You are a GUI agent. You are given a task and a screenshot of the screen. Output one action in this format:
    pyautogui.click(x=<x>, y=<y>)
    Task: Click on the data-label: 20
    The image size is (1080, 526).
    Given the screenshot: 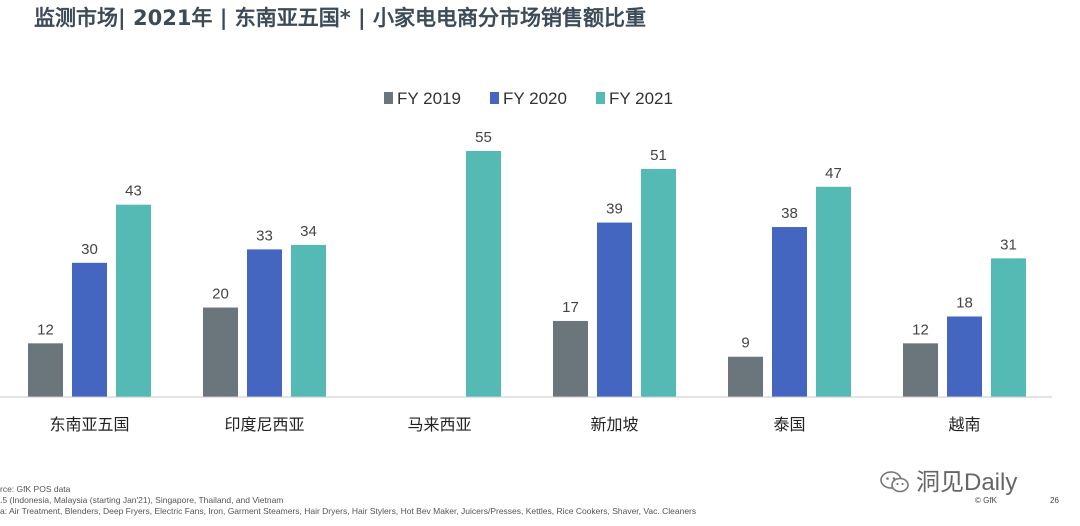 What is the action you would take?
    pyautogui.click(x=220, y=294)
    